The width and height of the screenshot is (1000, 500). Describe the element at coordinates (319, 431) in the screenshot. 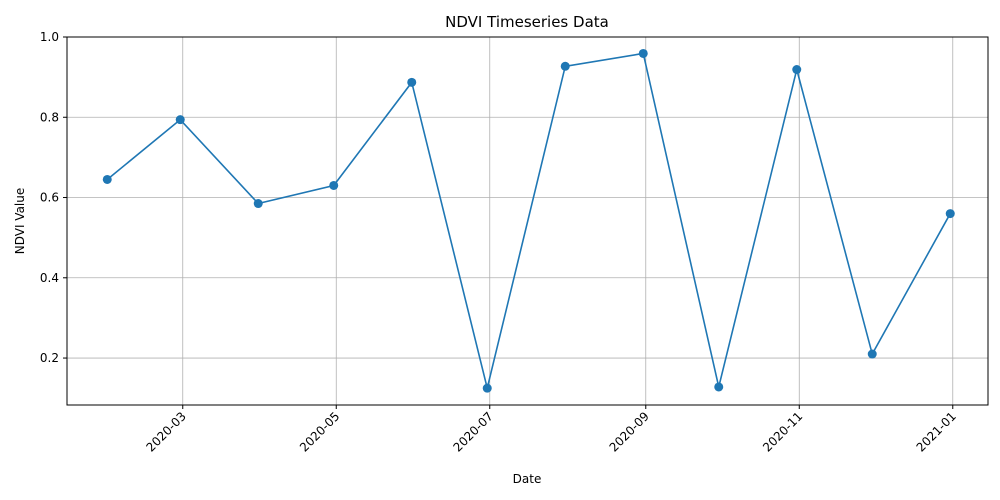

I see `x-tick-label: 2020-05` at that location.